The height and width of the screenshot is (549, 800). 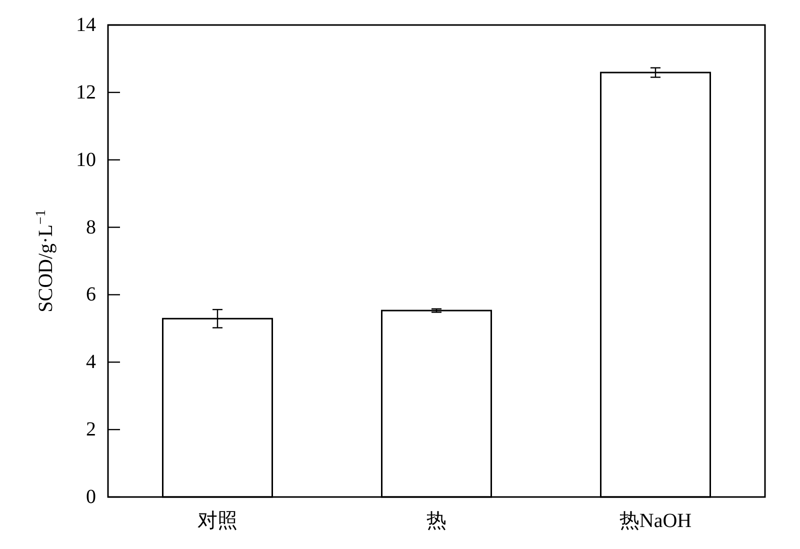 What do you see at coordinates (91, 362) in the screenshot?
I see `y-tick-label: 4` at bounding box center [91, 362].